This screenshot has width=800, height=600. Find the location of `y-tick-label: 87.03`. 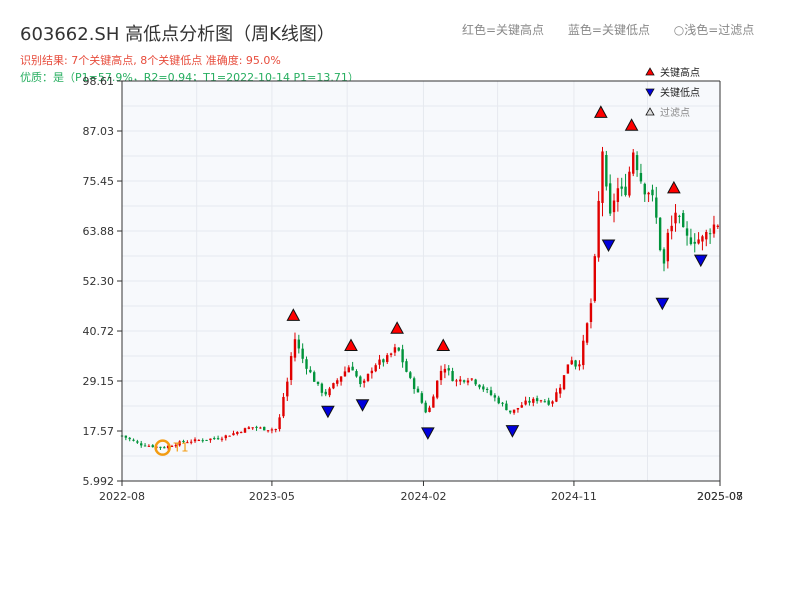

y-tick-label: 87.03 is located at coordinates (99, 131).